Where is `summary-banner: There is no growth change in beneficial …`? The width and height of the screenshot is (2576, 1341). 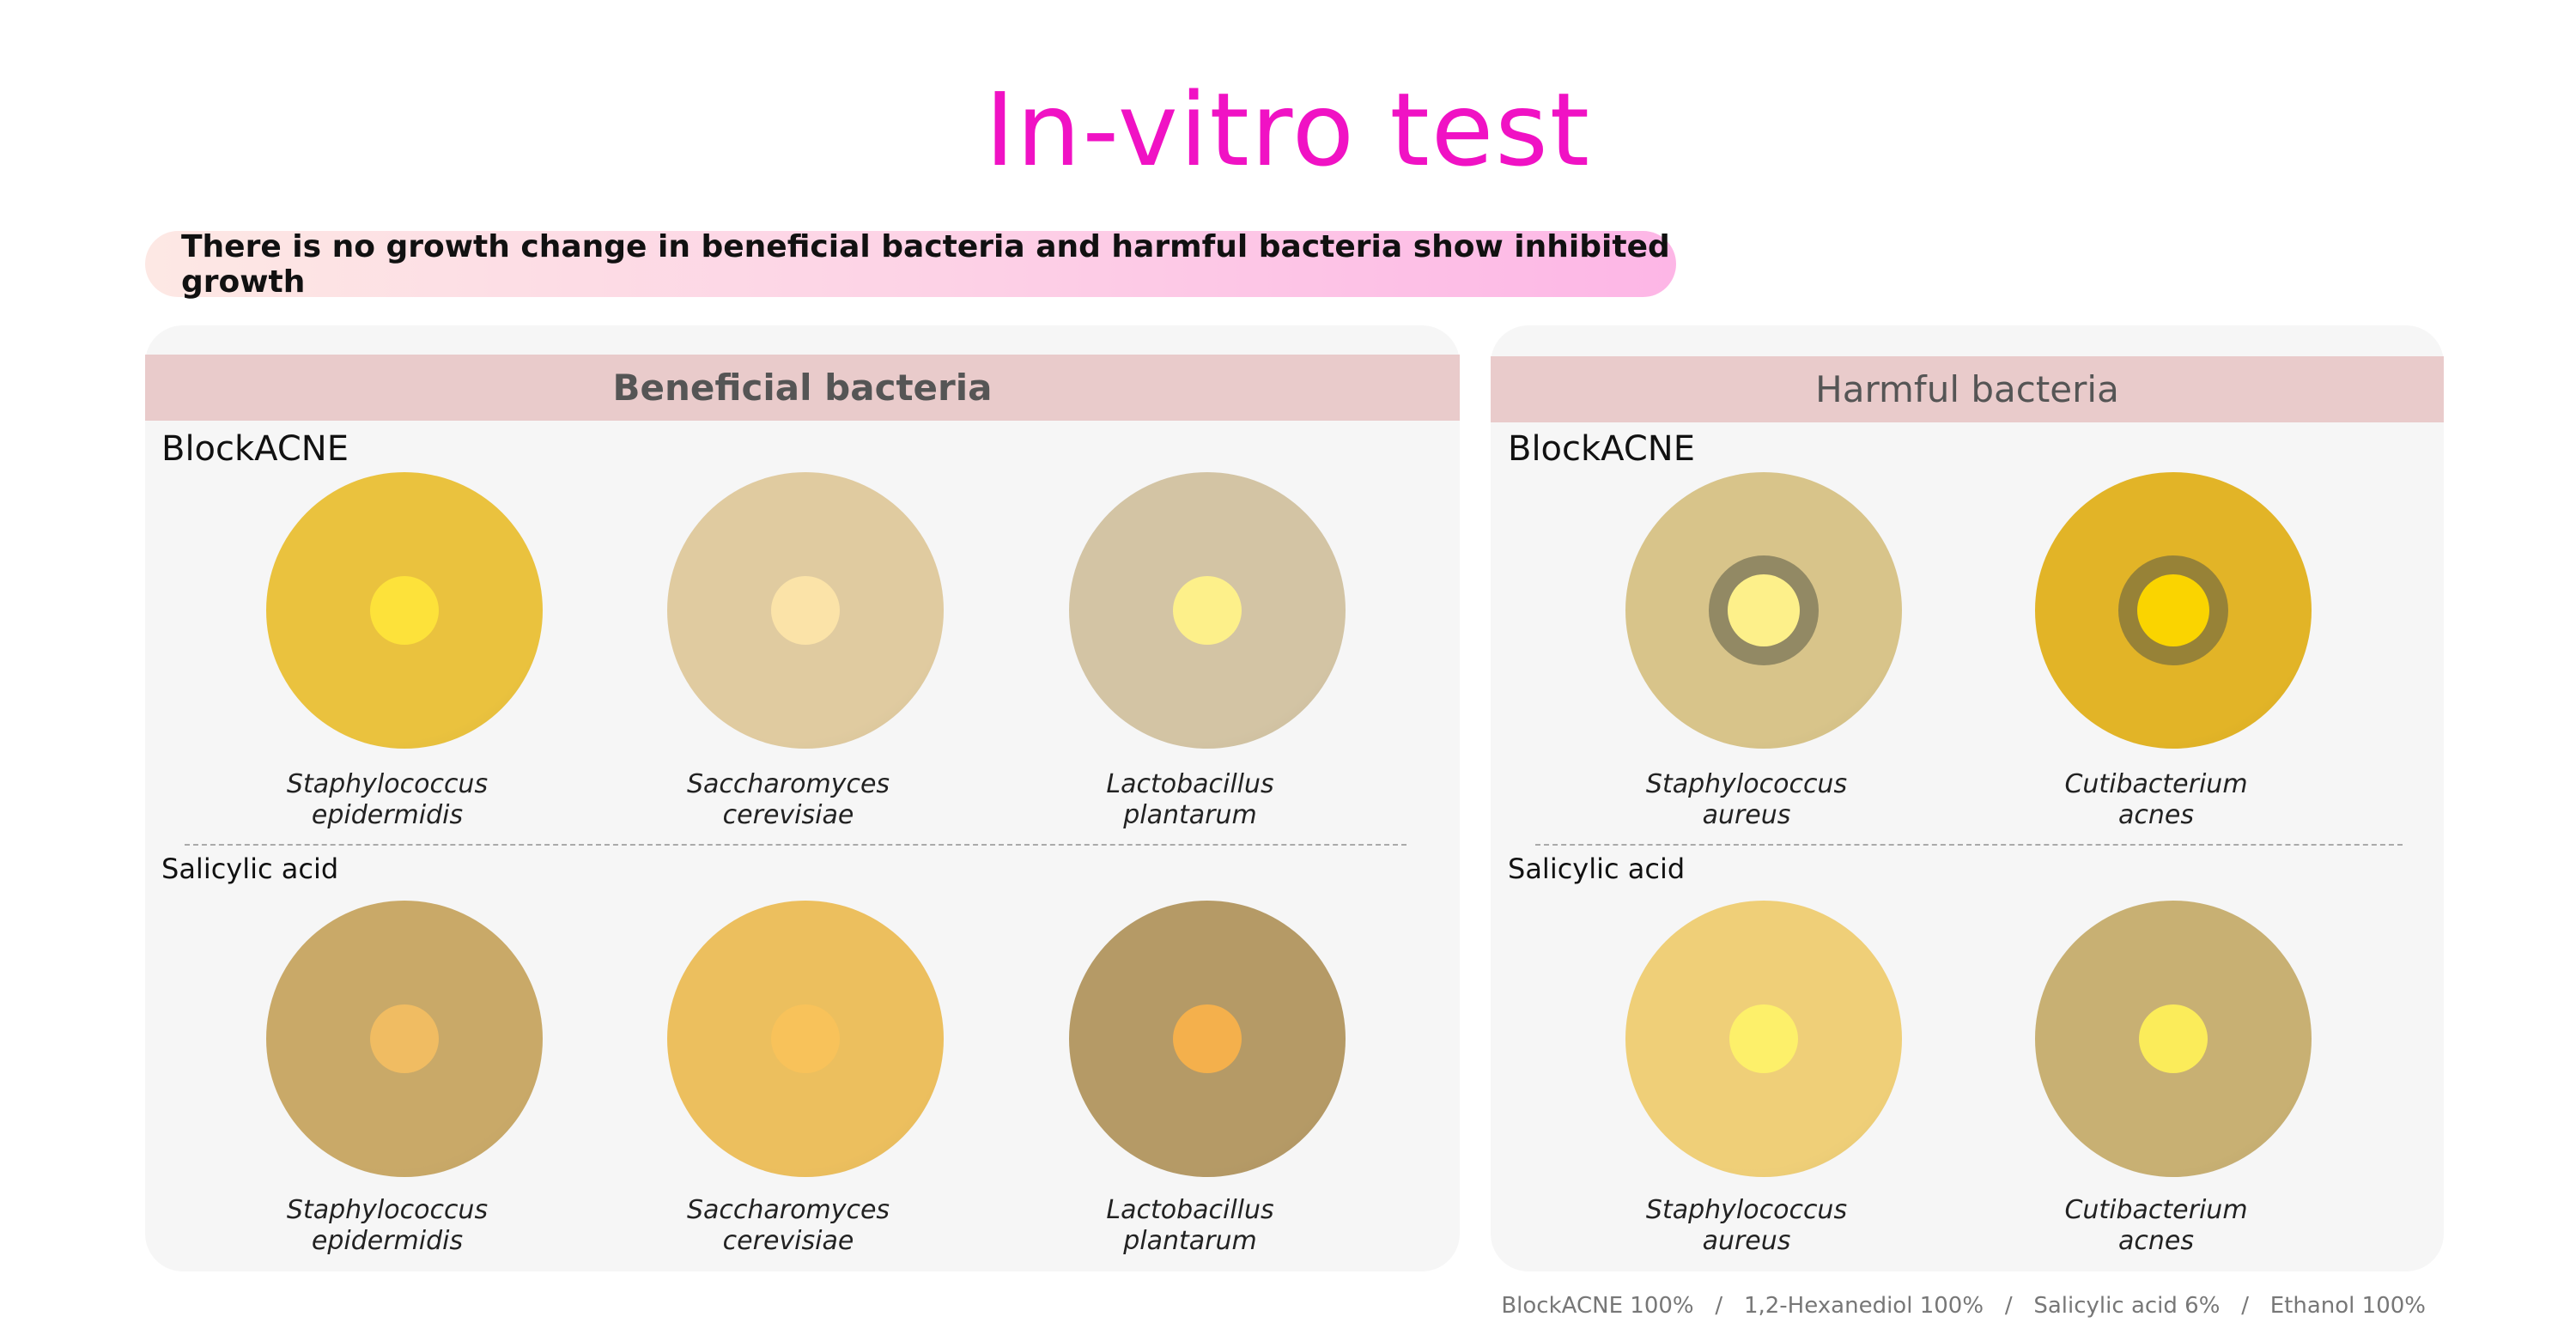
summary-banner: There is no growth change in beneficial … is located at coordinates (910, 264).